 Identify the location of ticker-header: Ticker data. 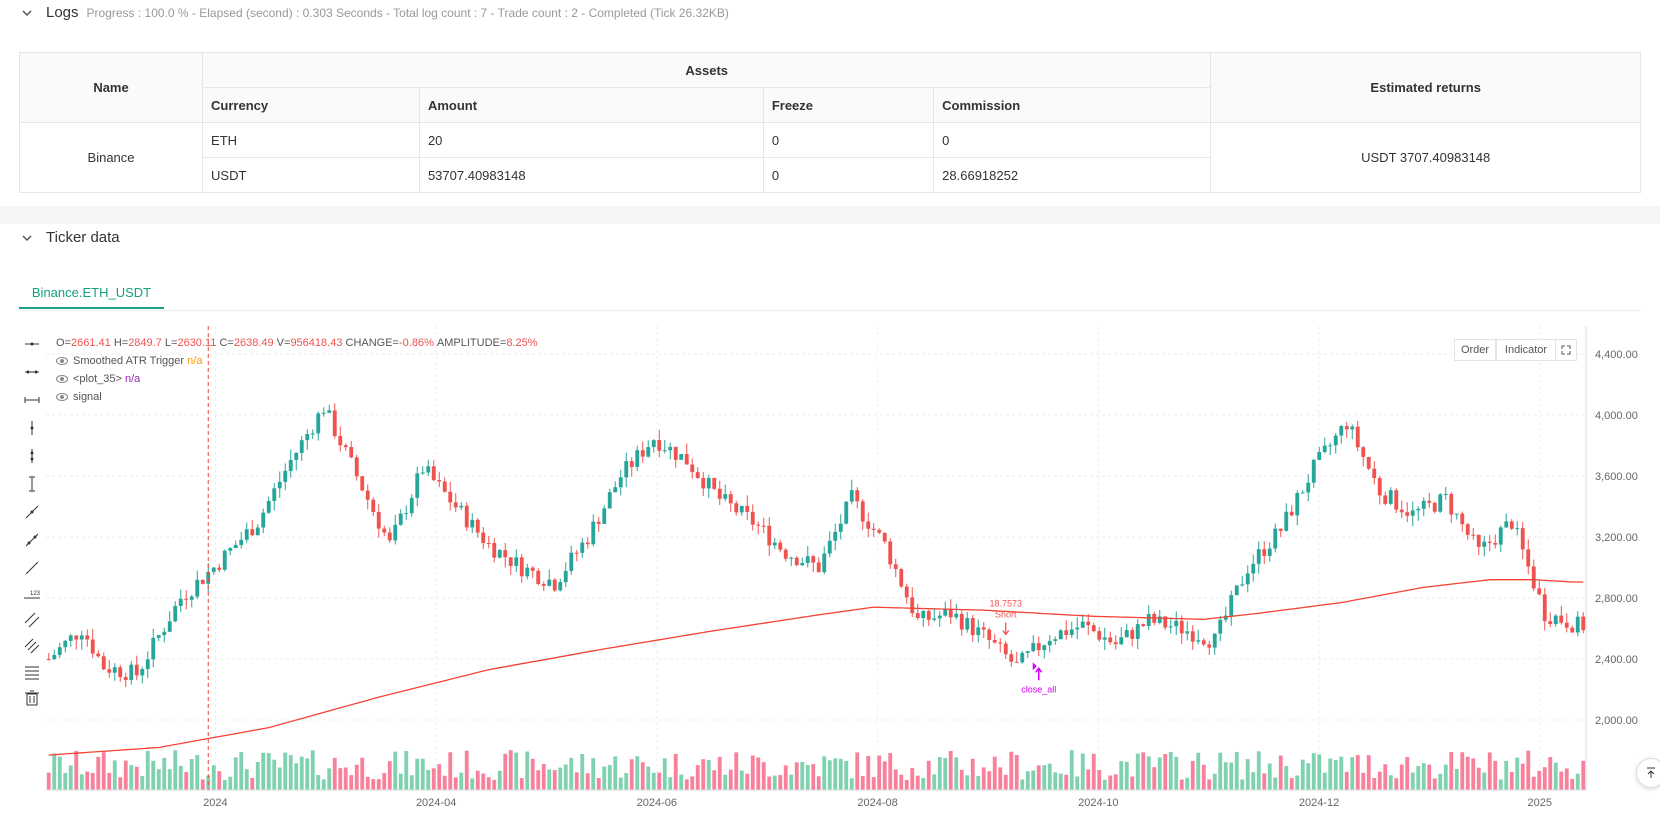
(70, 237).